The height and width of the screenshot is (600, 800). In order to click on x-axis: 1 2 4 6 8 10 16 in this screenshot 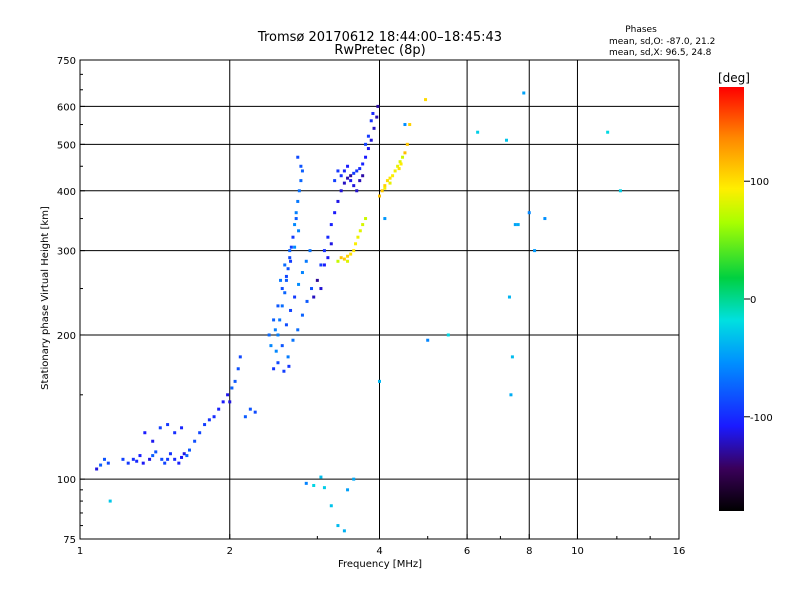, I will do `click(381, 545)`.